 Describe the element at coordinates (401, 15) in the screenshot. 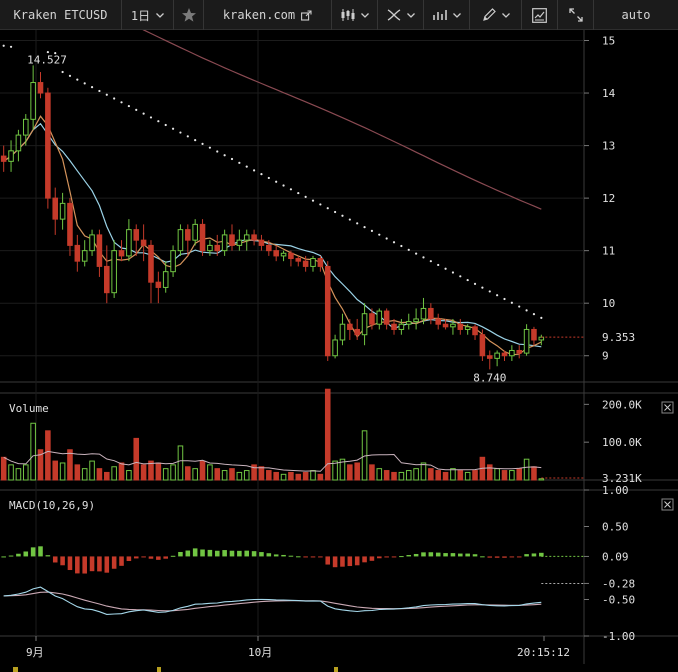

I see `indicators-dropdown` at that location.